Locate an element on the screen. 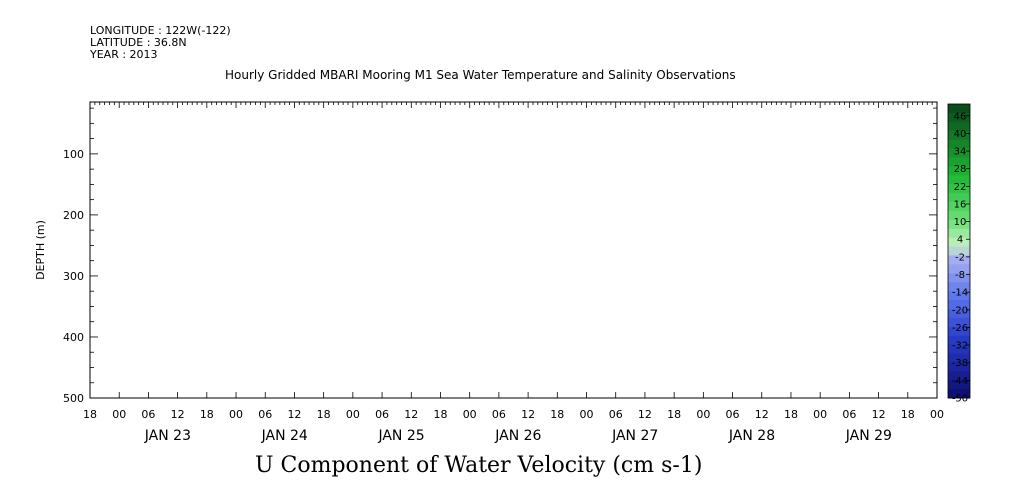 The image size is (1009, 504). longitude-label: LONGITUDE : 122W(-122) is located at coordinates (160, 30).